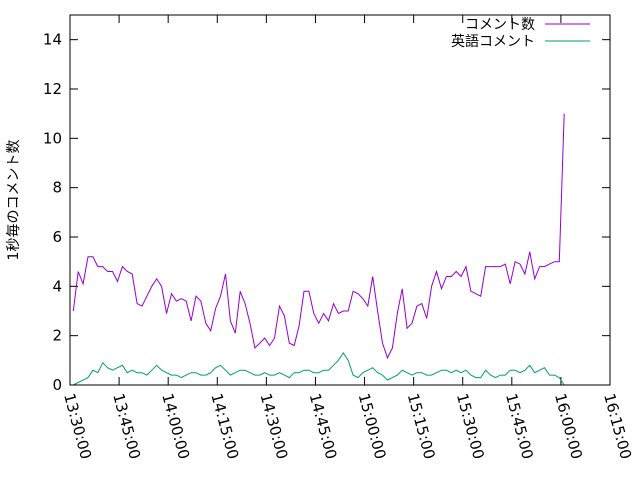 Image resolution: width=640 pixels, height=480 pixels. What do you see at coordinates (519, 426) in the screenshot?
I see `x-tick-label: 15:45:00` at bounding box center [519, 426].